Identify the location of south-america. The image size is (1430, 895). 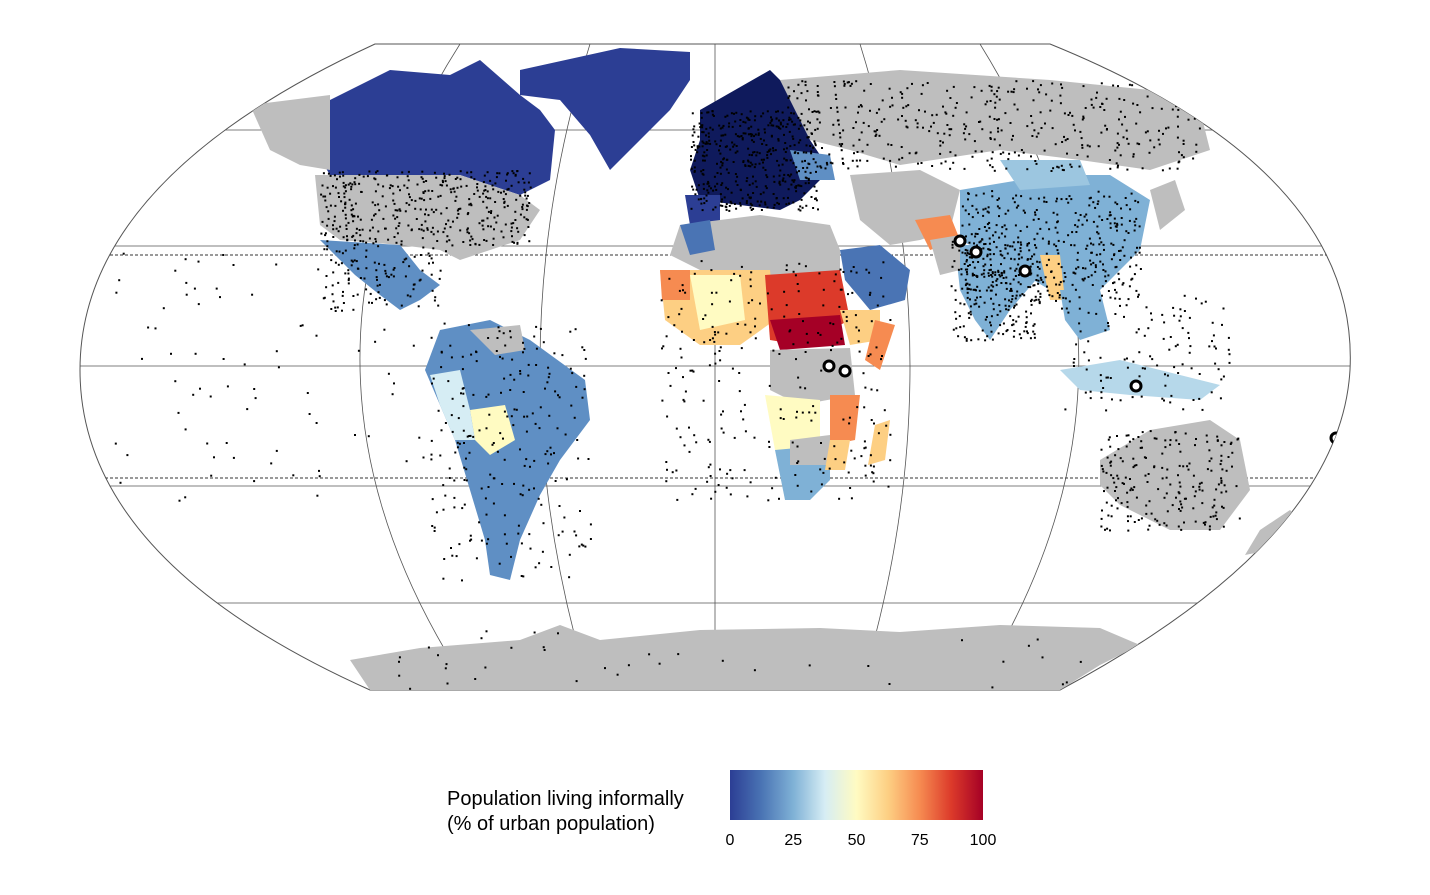
(507, 450).